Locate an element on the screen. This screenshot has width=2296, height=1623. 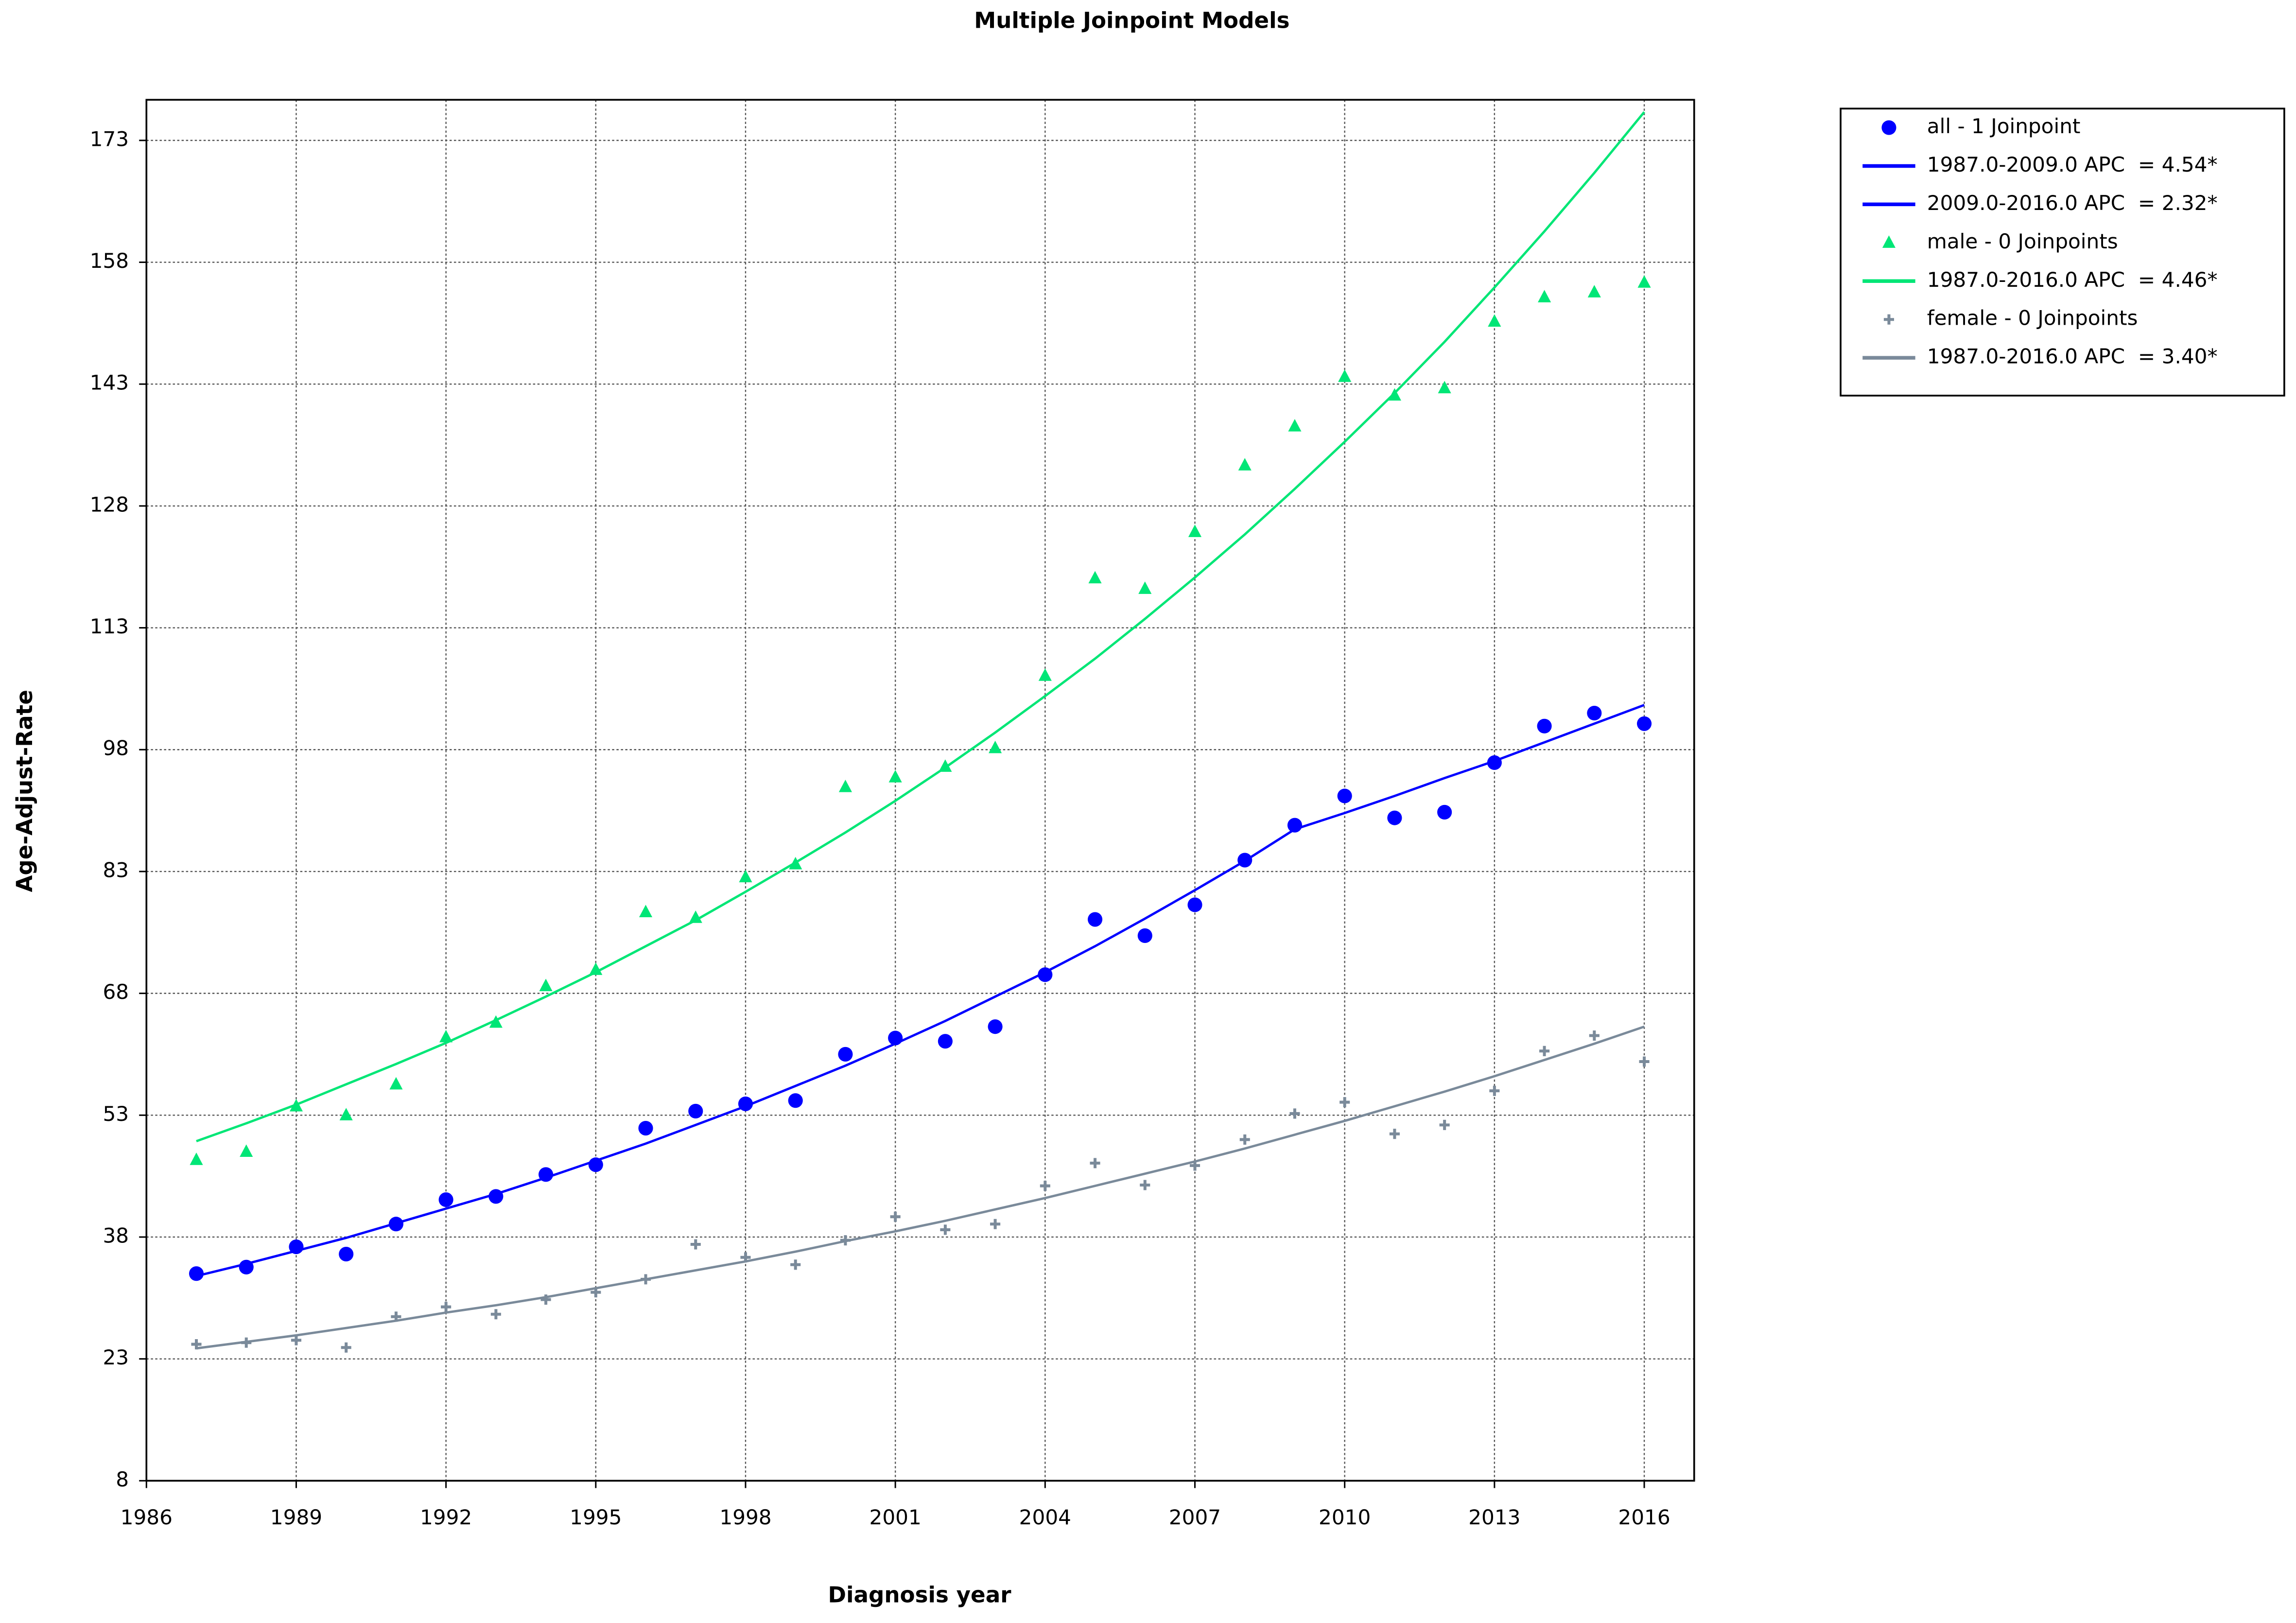
x-axis-label: Diagnosis year is located at coordinates (920, 1594).